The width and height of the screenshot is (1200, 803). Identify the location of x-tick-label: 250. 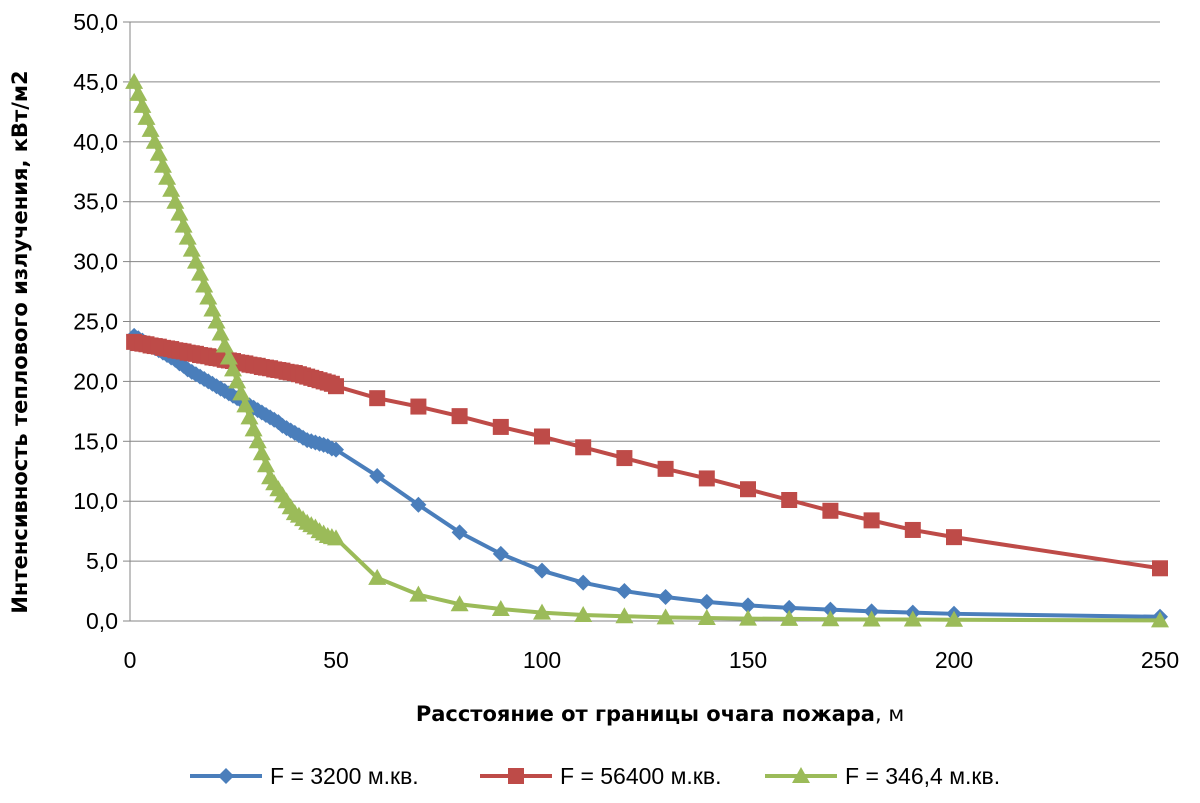
(1160, 660).